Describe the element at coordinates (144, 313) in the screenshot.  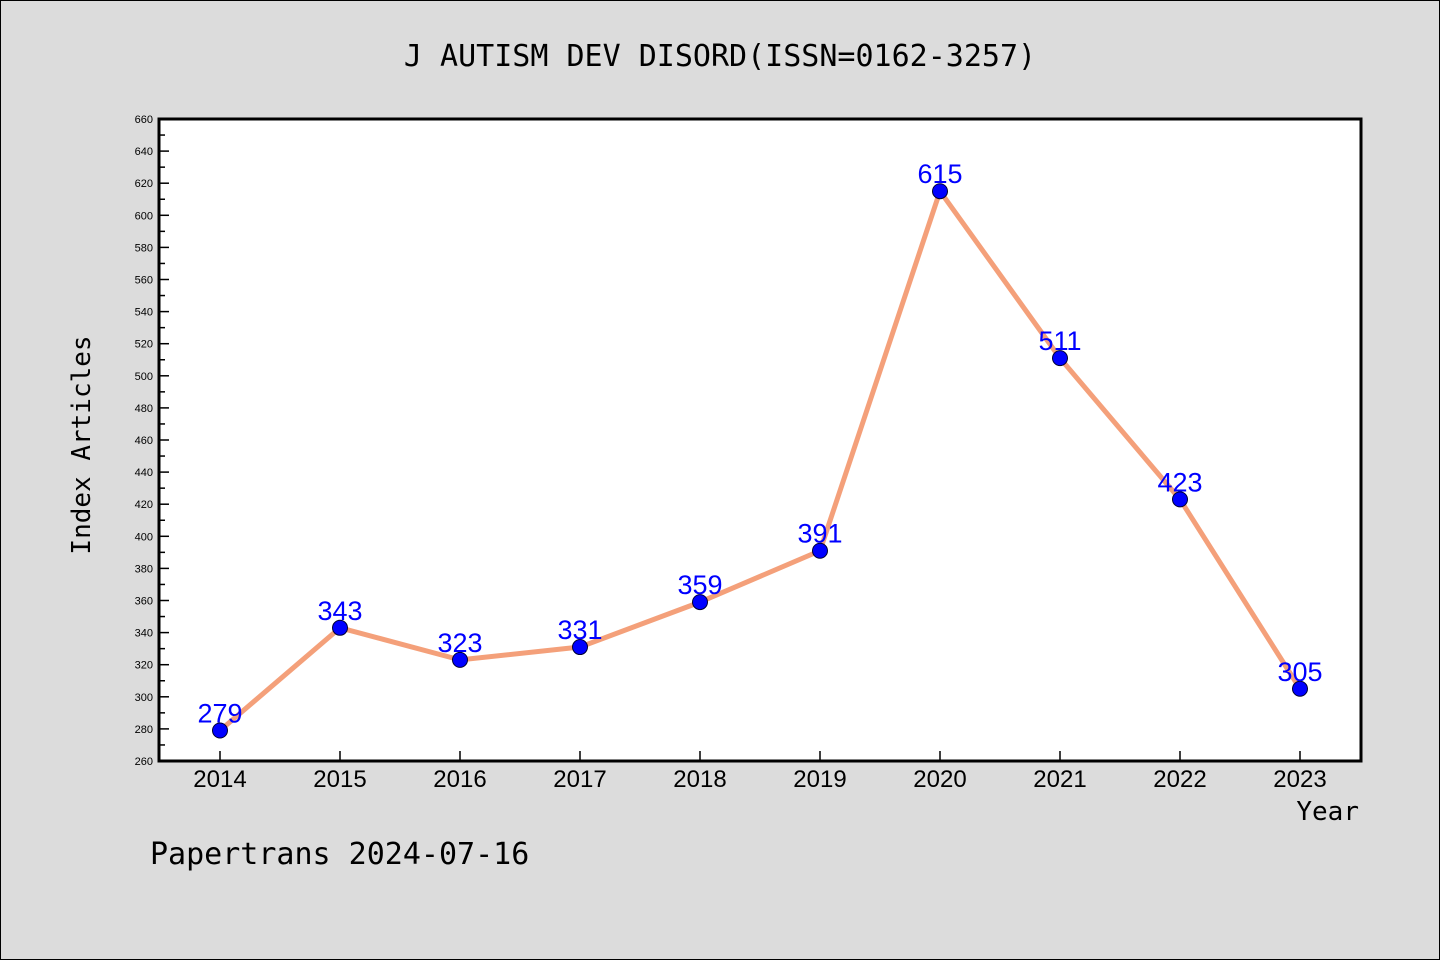
I see `y-tick-label: 540` at that location.